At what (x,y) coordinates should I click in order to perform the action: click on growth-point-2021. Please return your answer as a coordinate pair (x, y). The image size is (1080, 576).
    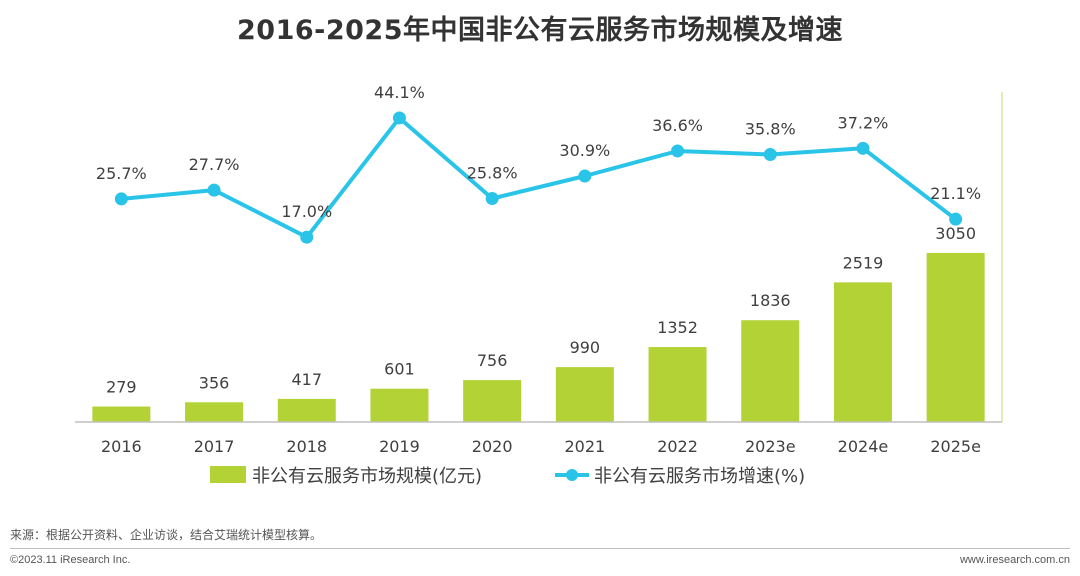
    Looking at the image, I should click on (585, 176).